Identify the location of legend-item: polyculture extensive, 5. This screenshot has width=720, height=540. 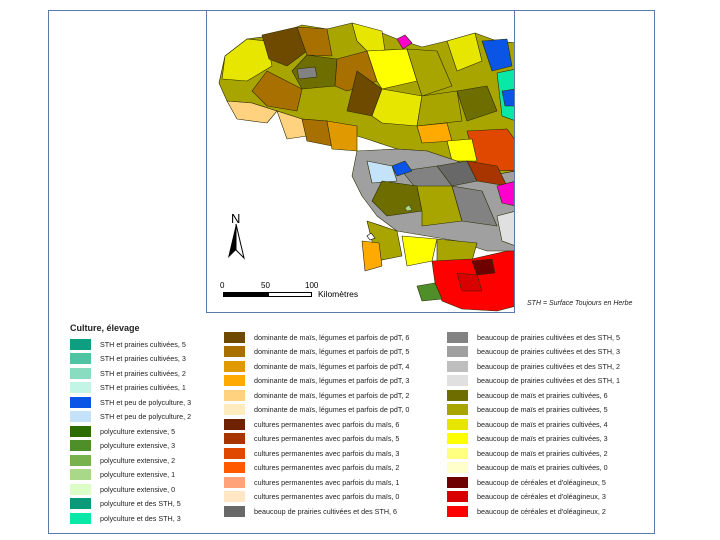
(130, 431).